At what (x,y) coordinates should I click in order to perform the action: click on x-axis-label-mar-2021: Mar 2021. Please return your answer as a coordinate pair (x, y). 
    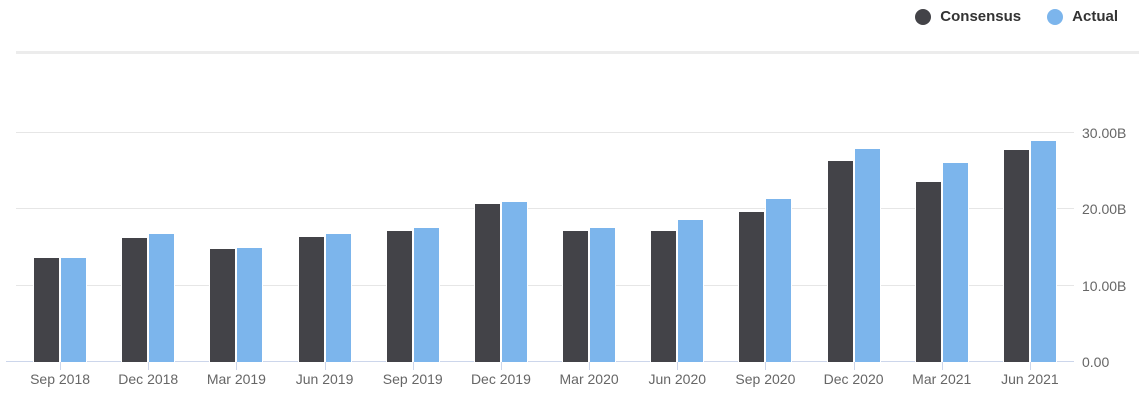
    Looking at the image, I should click on (942, 379).